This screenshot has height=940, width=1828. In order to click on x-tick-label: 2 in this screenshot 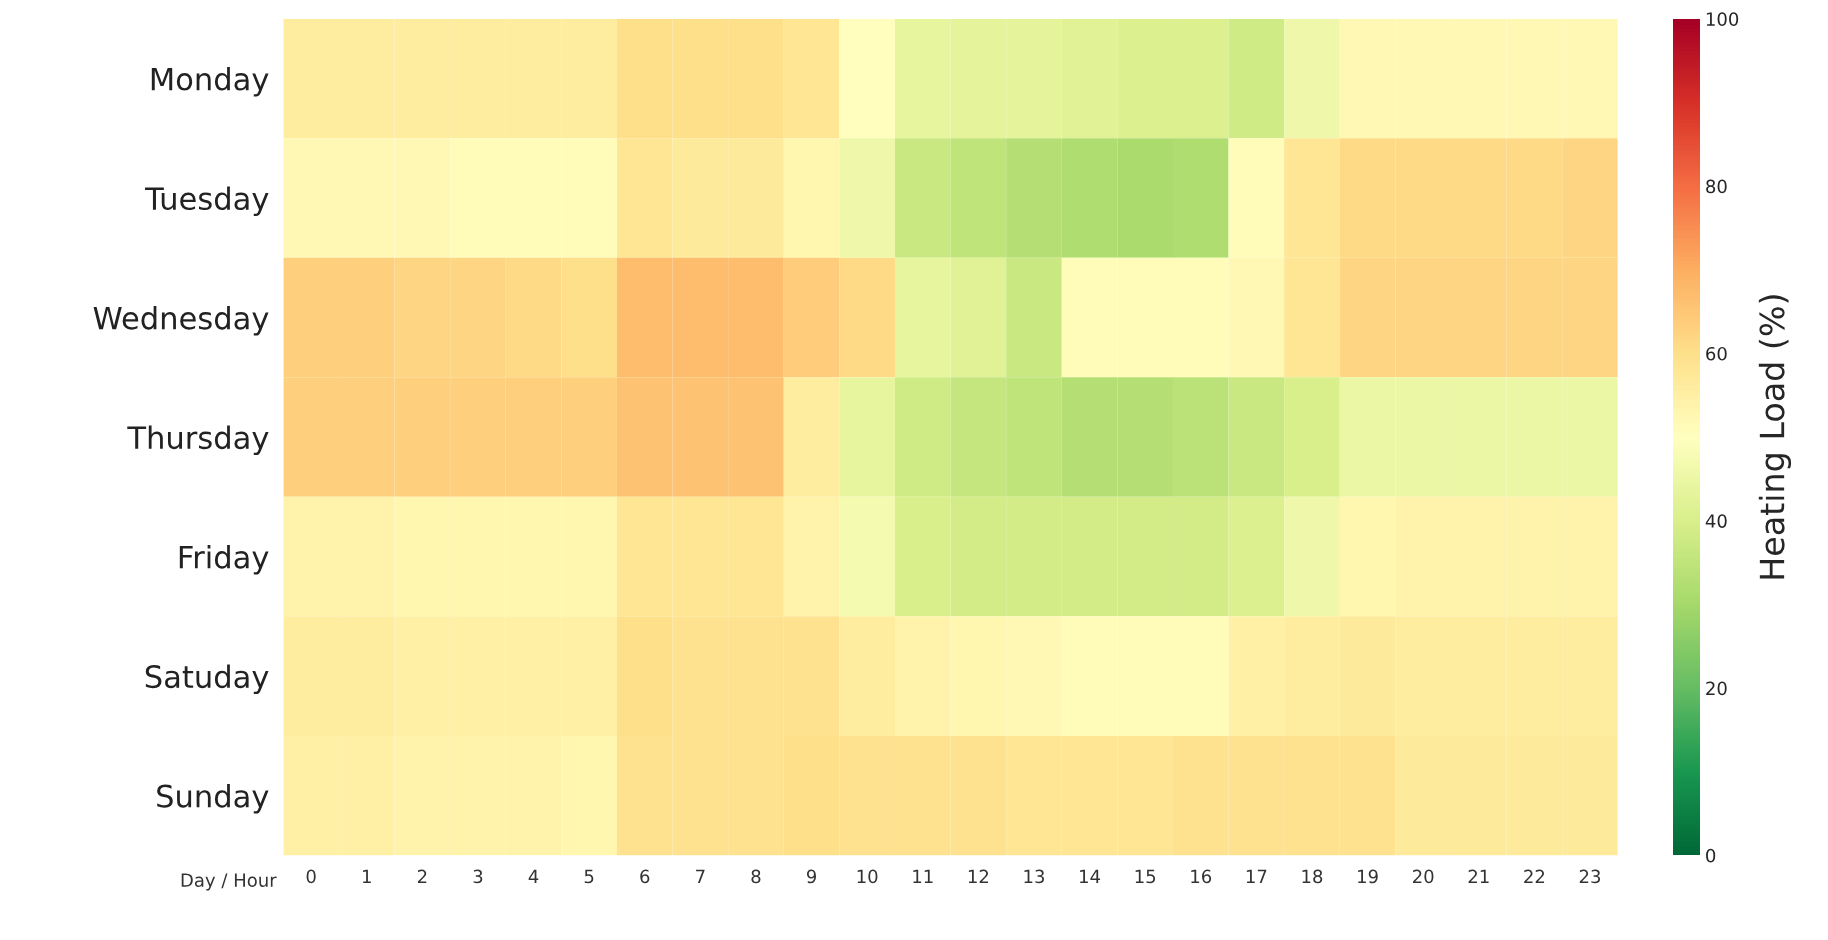, I will do `click(422, 876)`.